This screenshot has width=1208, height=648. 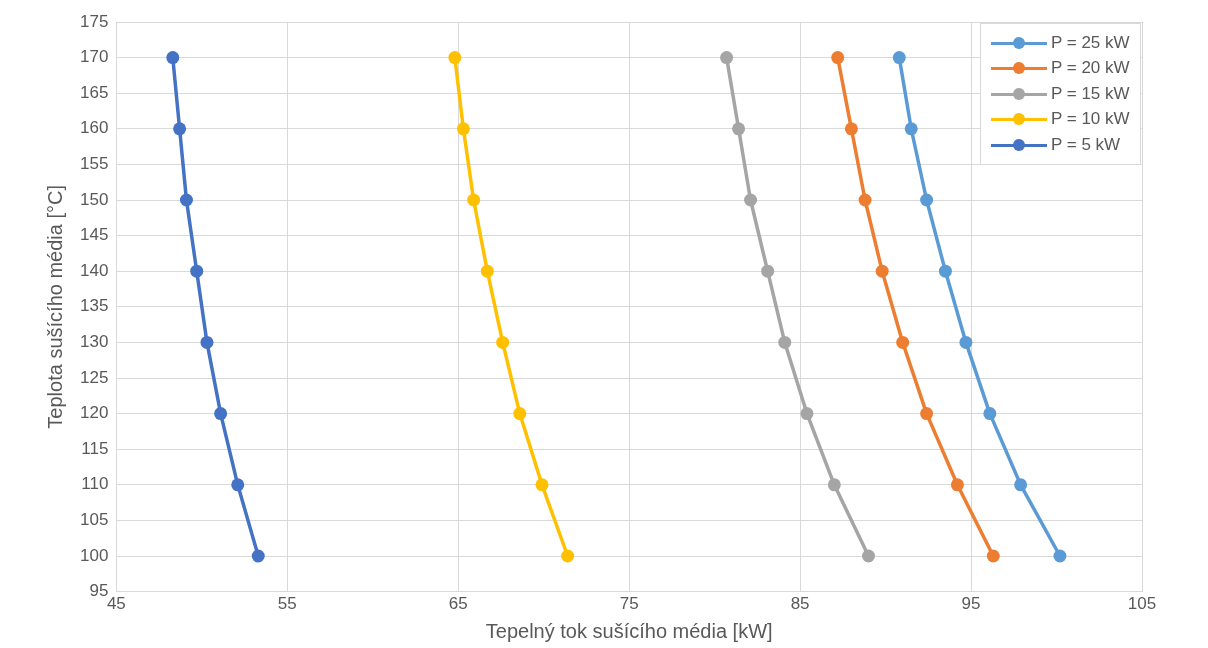 What do you see at coordinates (94, 270) in the screenshot?
I see `y-tick-label: 140` at bounding box center [94, 270].